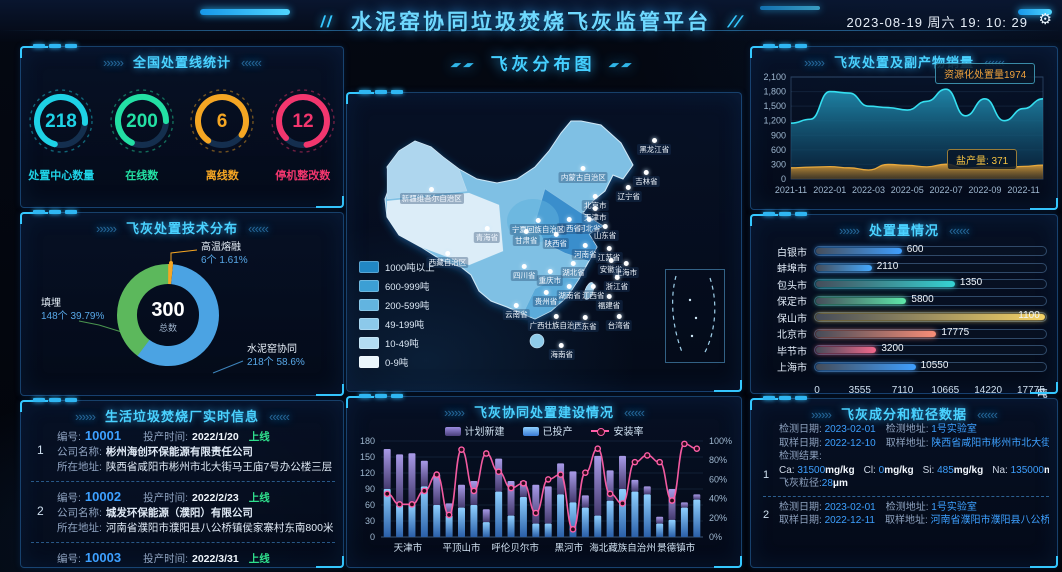 Image resolution: width=1062 pixels, height=572 pixels. What do you see at coordinates (626, 270) in the screenshot?
I see `province-marker-上海市: 上海市` at bounding box center [626, 270].